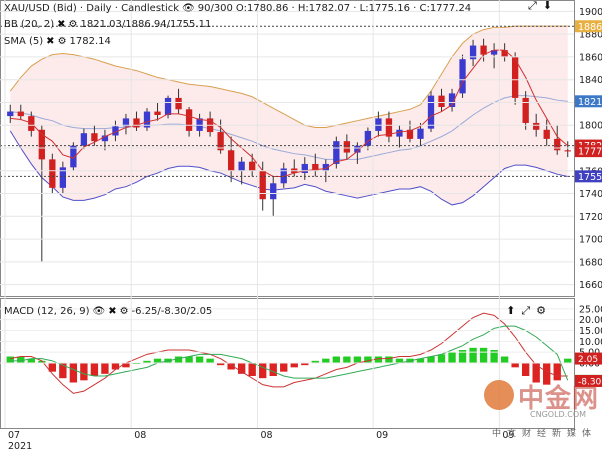 This screenshot has width=602, height=451. What do you see at coordinates (590, 320) in the screenshot?
I see `macd-y-tick-label: 20.00` at bounding box center [590, 320].